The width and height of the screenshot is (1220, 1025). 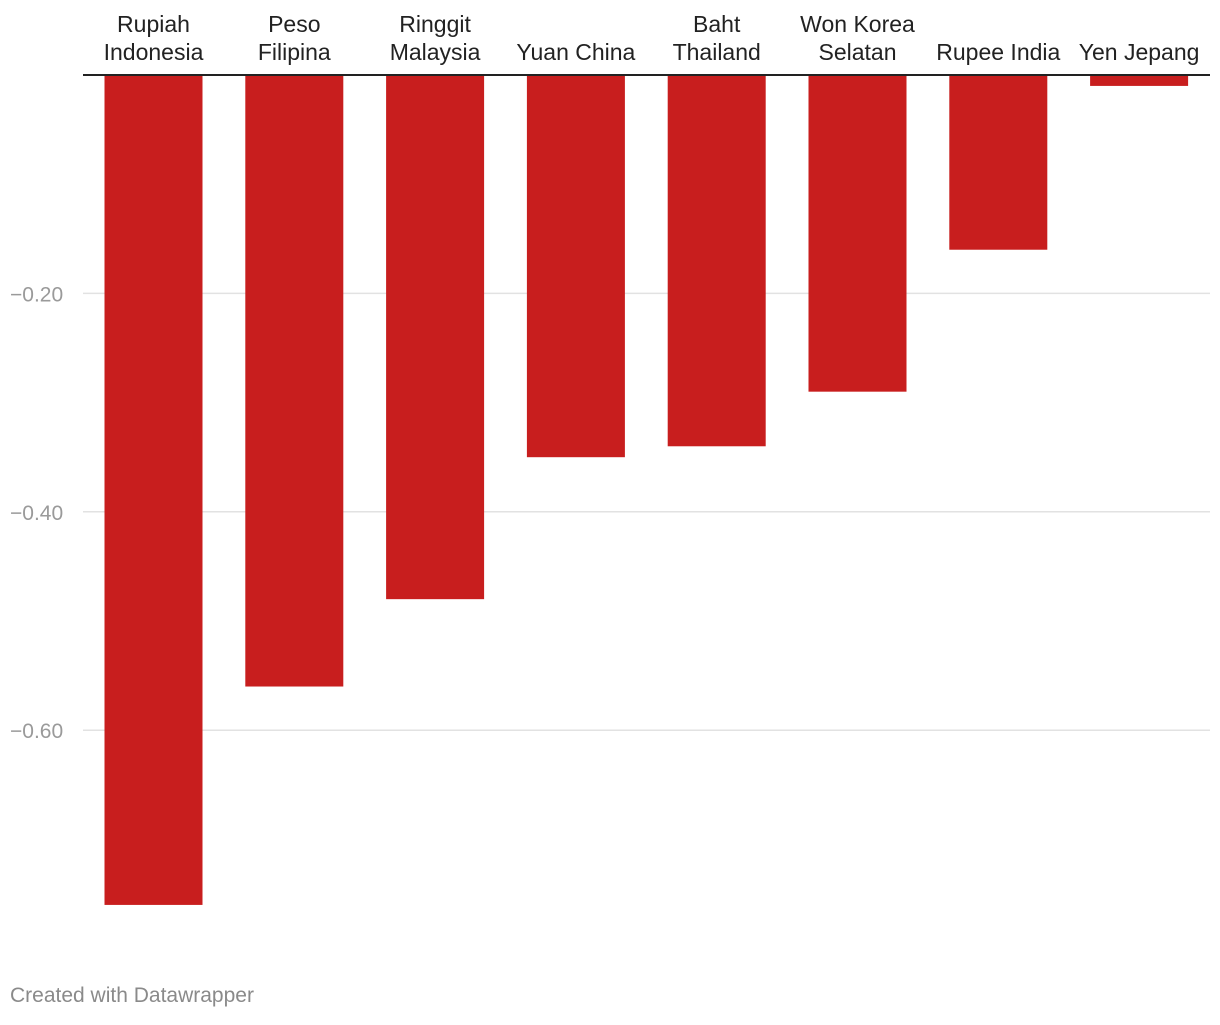 What do you see at coordinates (575, 52) in the screenshot?
I see `category-label: Yuan China` at bounding box center [575, 52].